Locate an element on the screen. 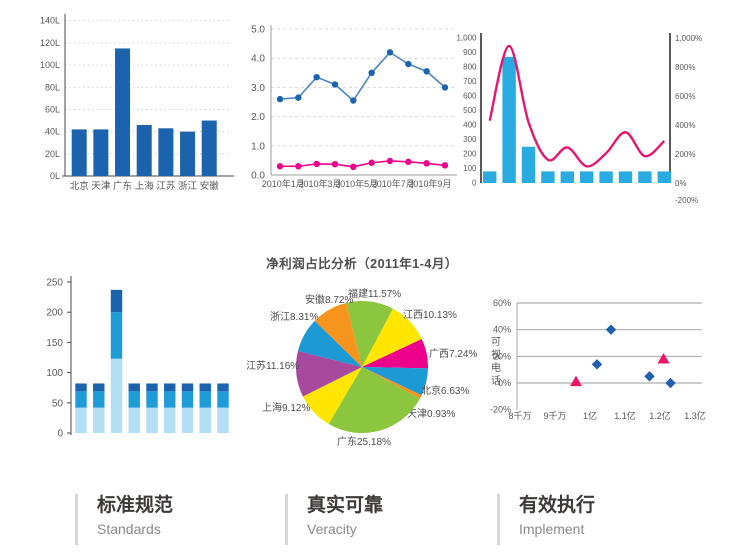 Image resolution: width=750 pixels, height=560 pixels. axis-tick-label: 500 is located at coordinates (470, 110).